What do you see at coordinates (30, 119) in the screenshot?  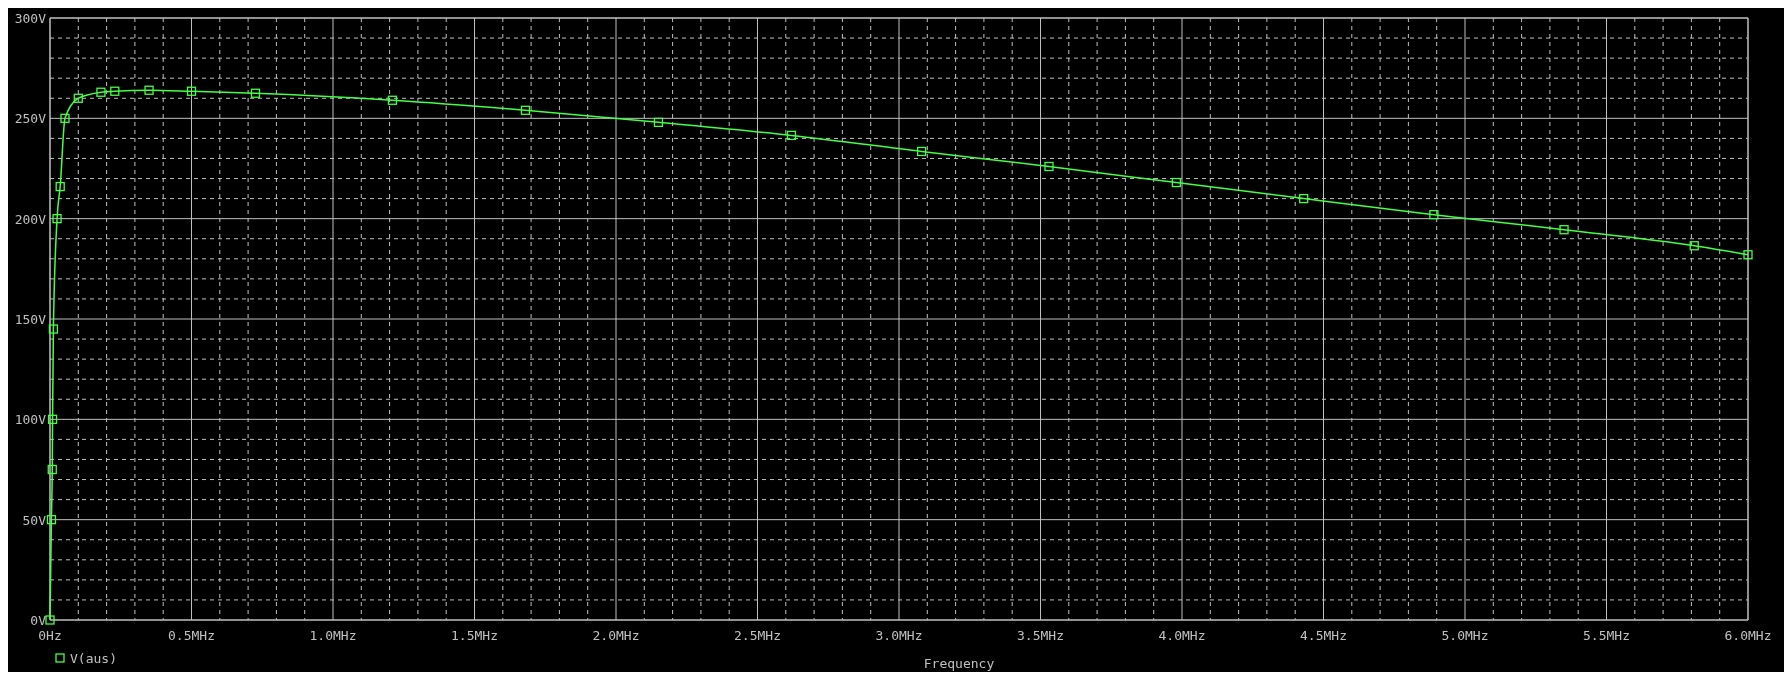 I see `y-tick-label: 250V` at bounding box center [30, 119].